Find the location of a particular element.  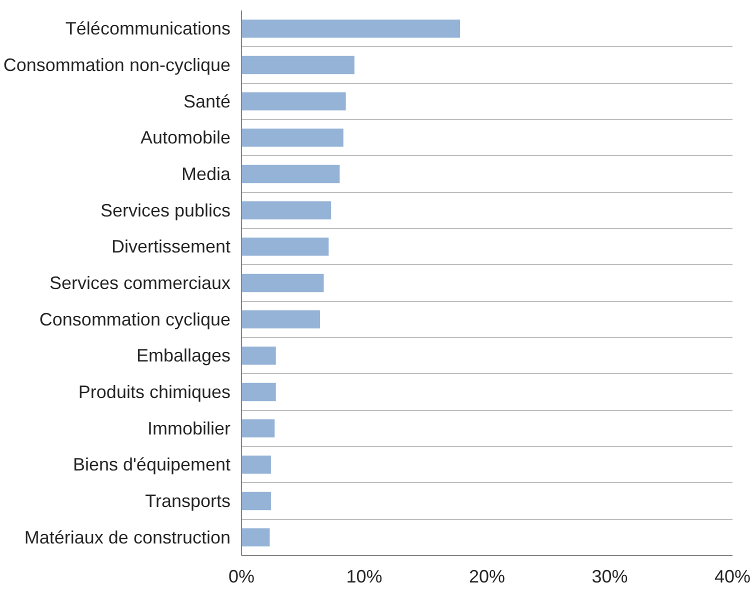

y-tick-label: Immobilier is located at coordinates (189, 428).